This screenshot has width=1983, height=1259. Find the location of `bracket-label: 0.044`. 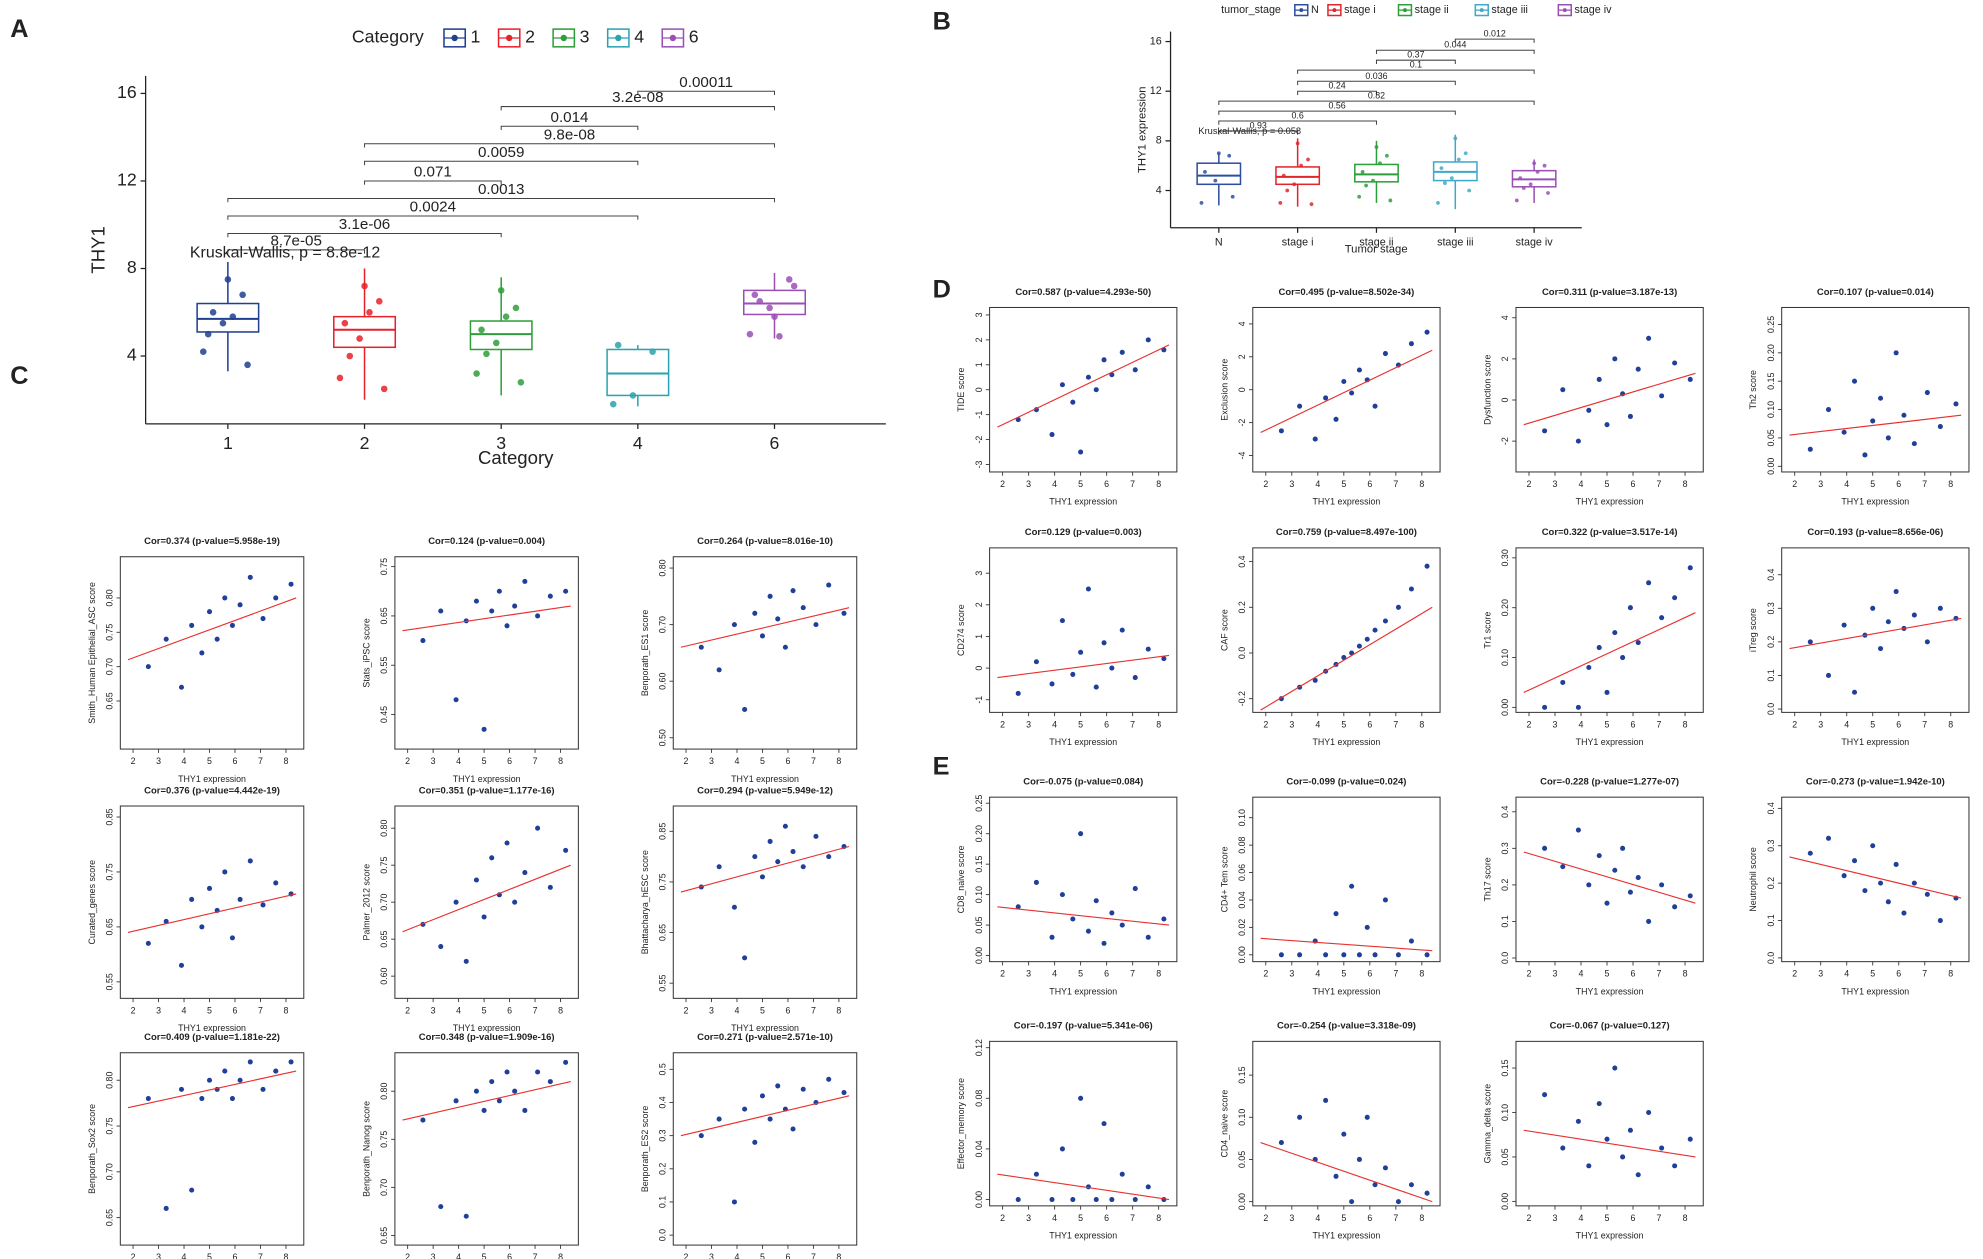

bracket-label: 0.044 is located at coordinates (1455, 45).